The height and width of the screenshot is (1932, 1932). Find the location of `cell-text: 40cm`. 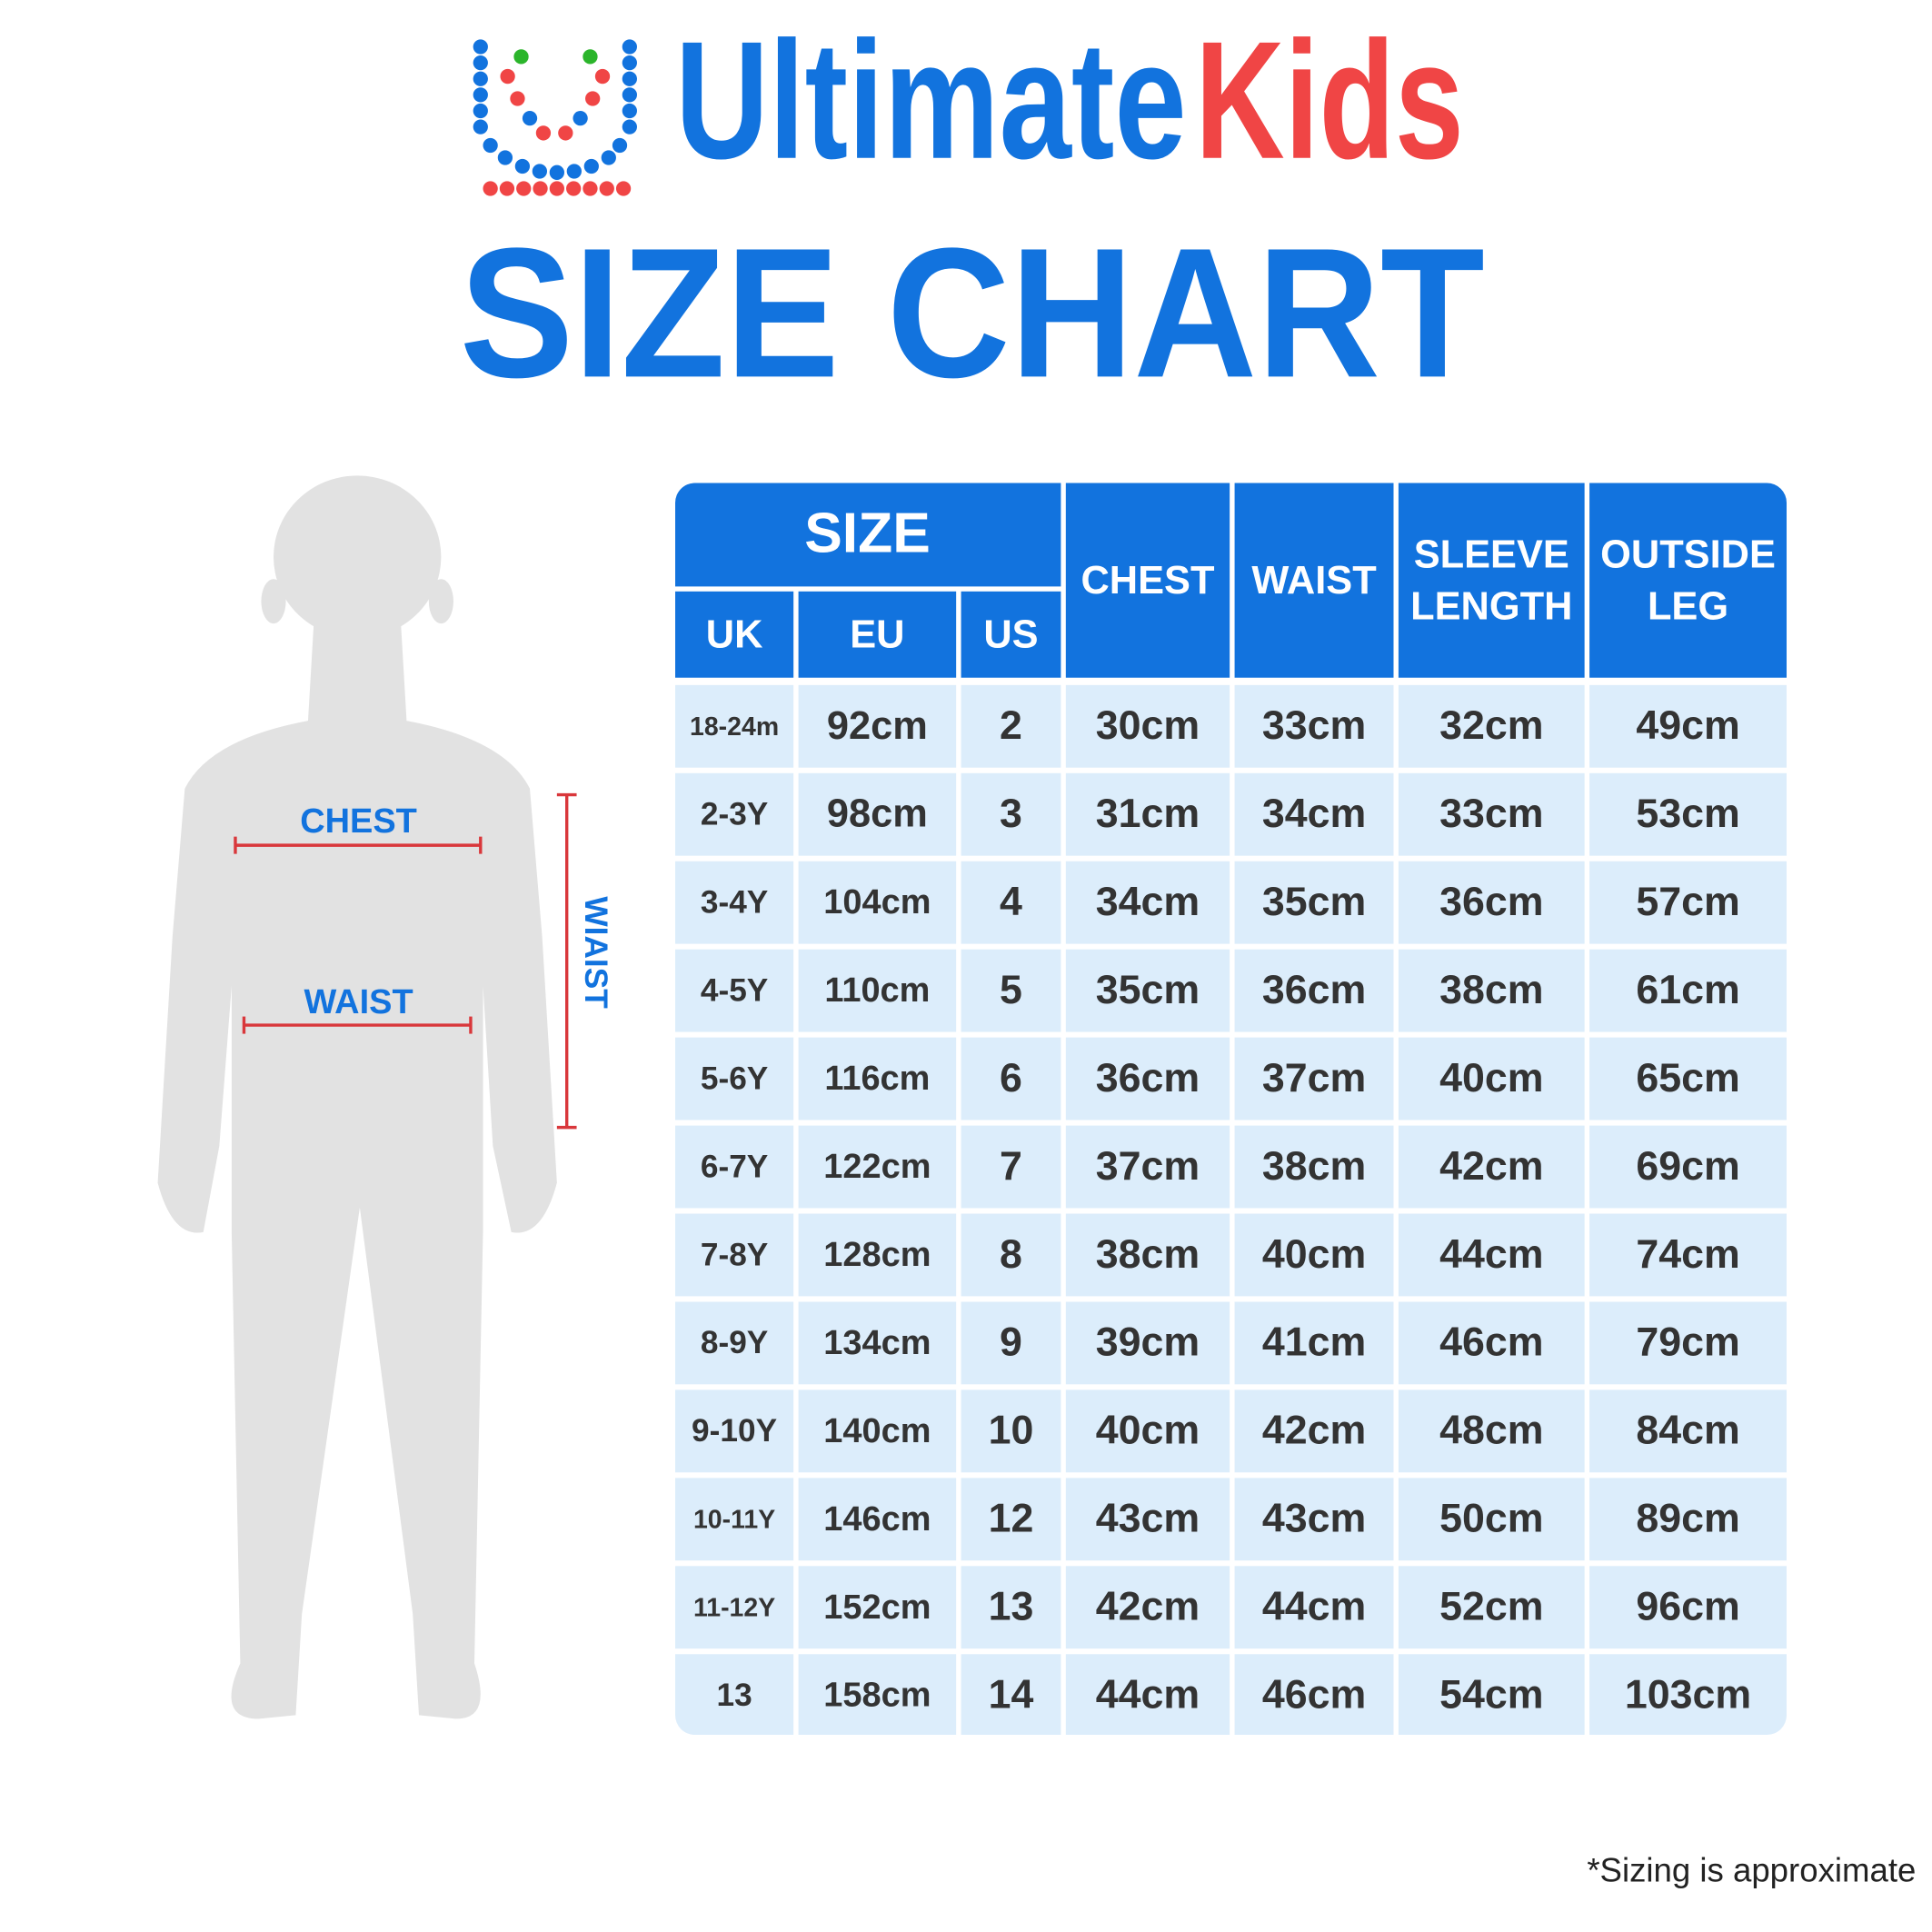

cell-text: 40cm is located at coordinates (1314, 1254).